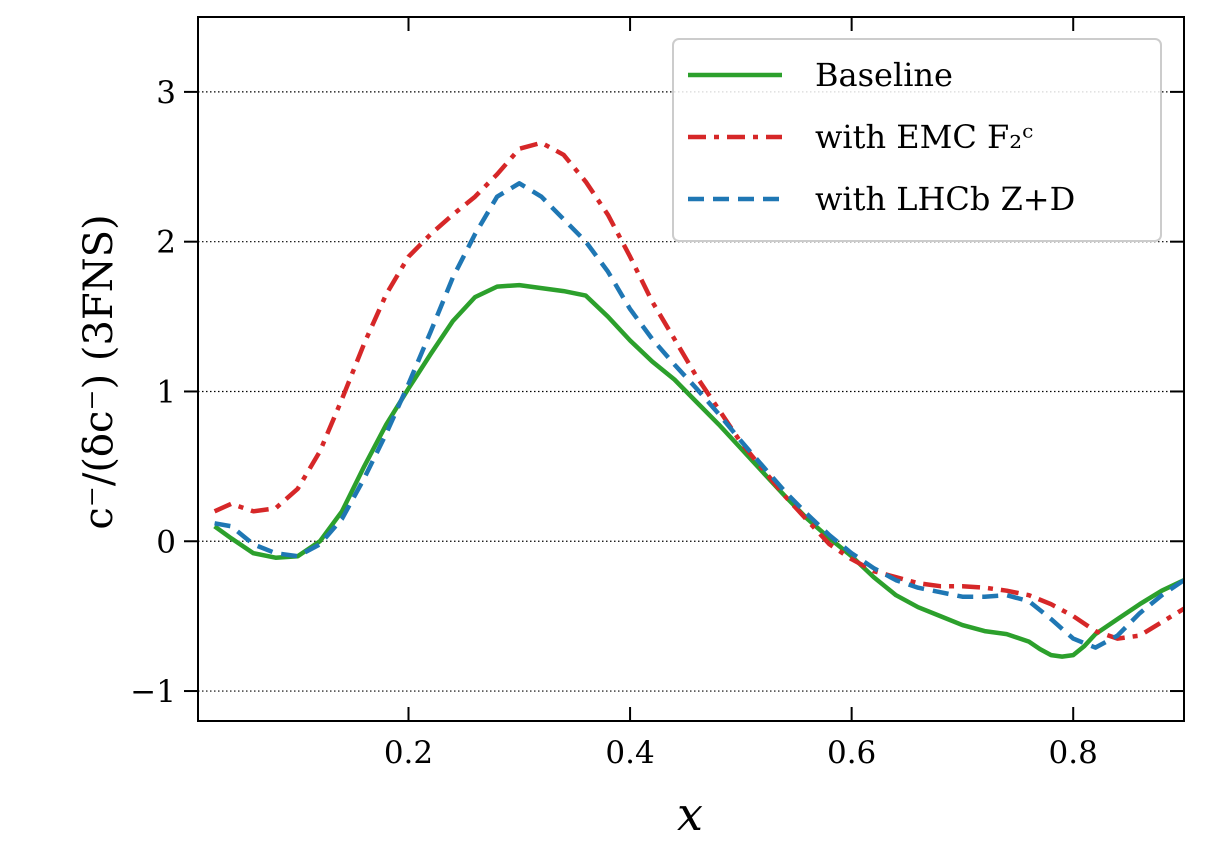 This screenshot has width=1209, height=848. Describe the element at coordinates (153, 692) in the screenshot. I see `y-tick-label: −1` at that location.